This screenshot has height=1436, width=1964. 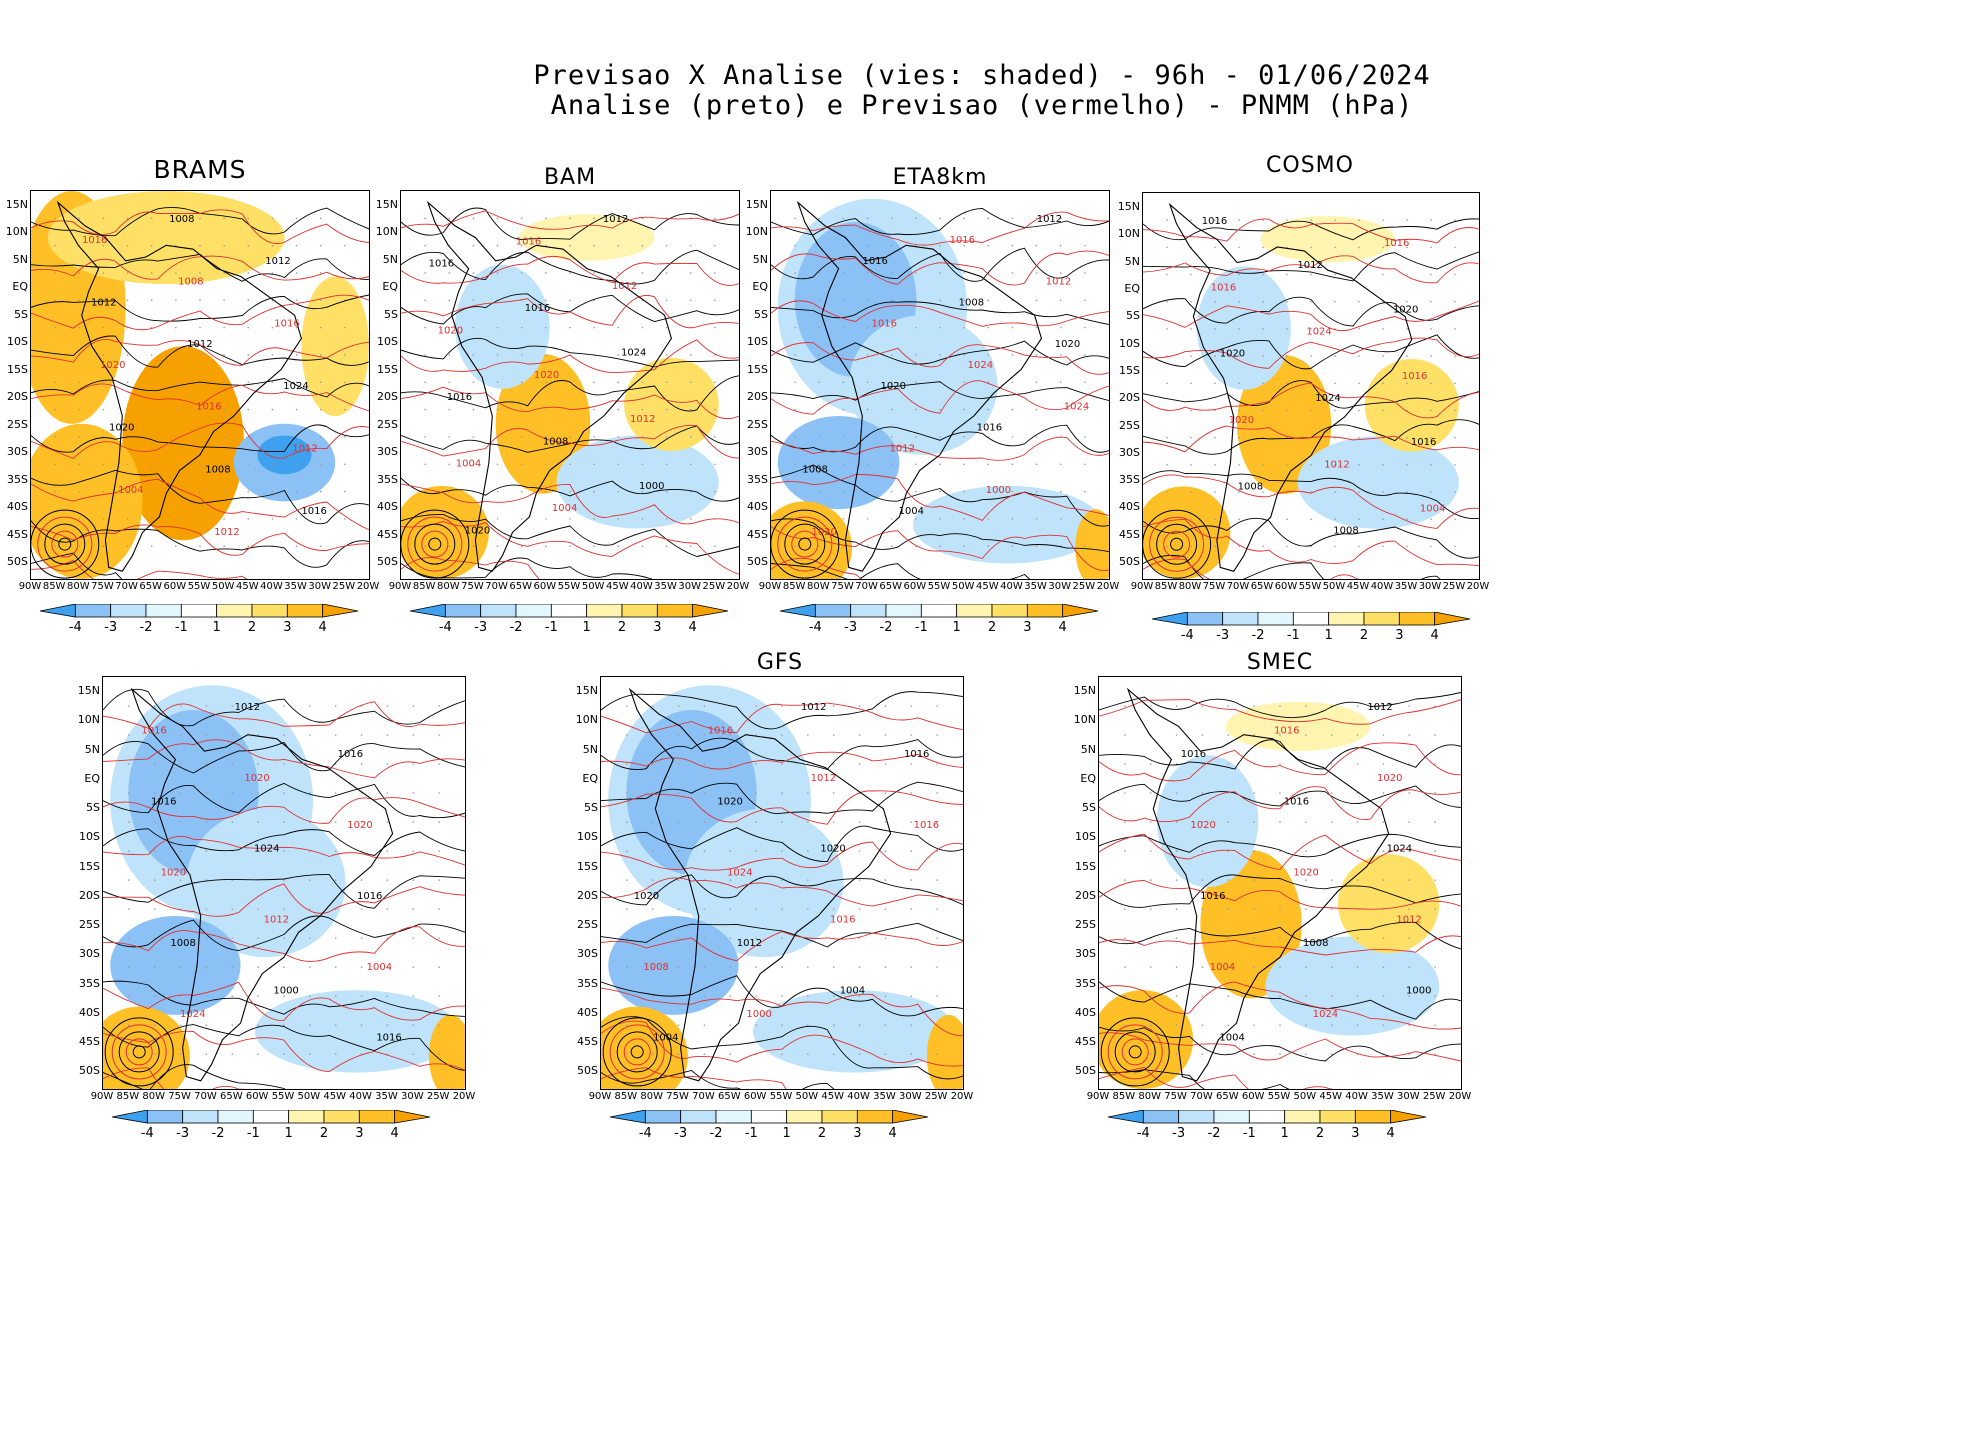 What do you see at coordinates (88, 690) in the screenshot?
I see `lat-label: 15N` at bounding box center [88, 690].